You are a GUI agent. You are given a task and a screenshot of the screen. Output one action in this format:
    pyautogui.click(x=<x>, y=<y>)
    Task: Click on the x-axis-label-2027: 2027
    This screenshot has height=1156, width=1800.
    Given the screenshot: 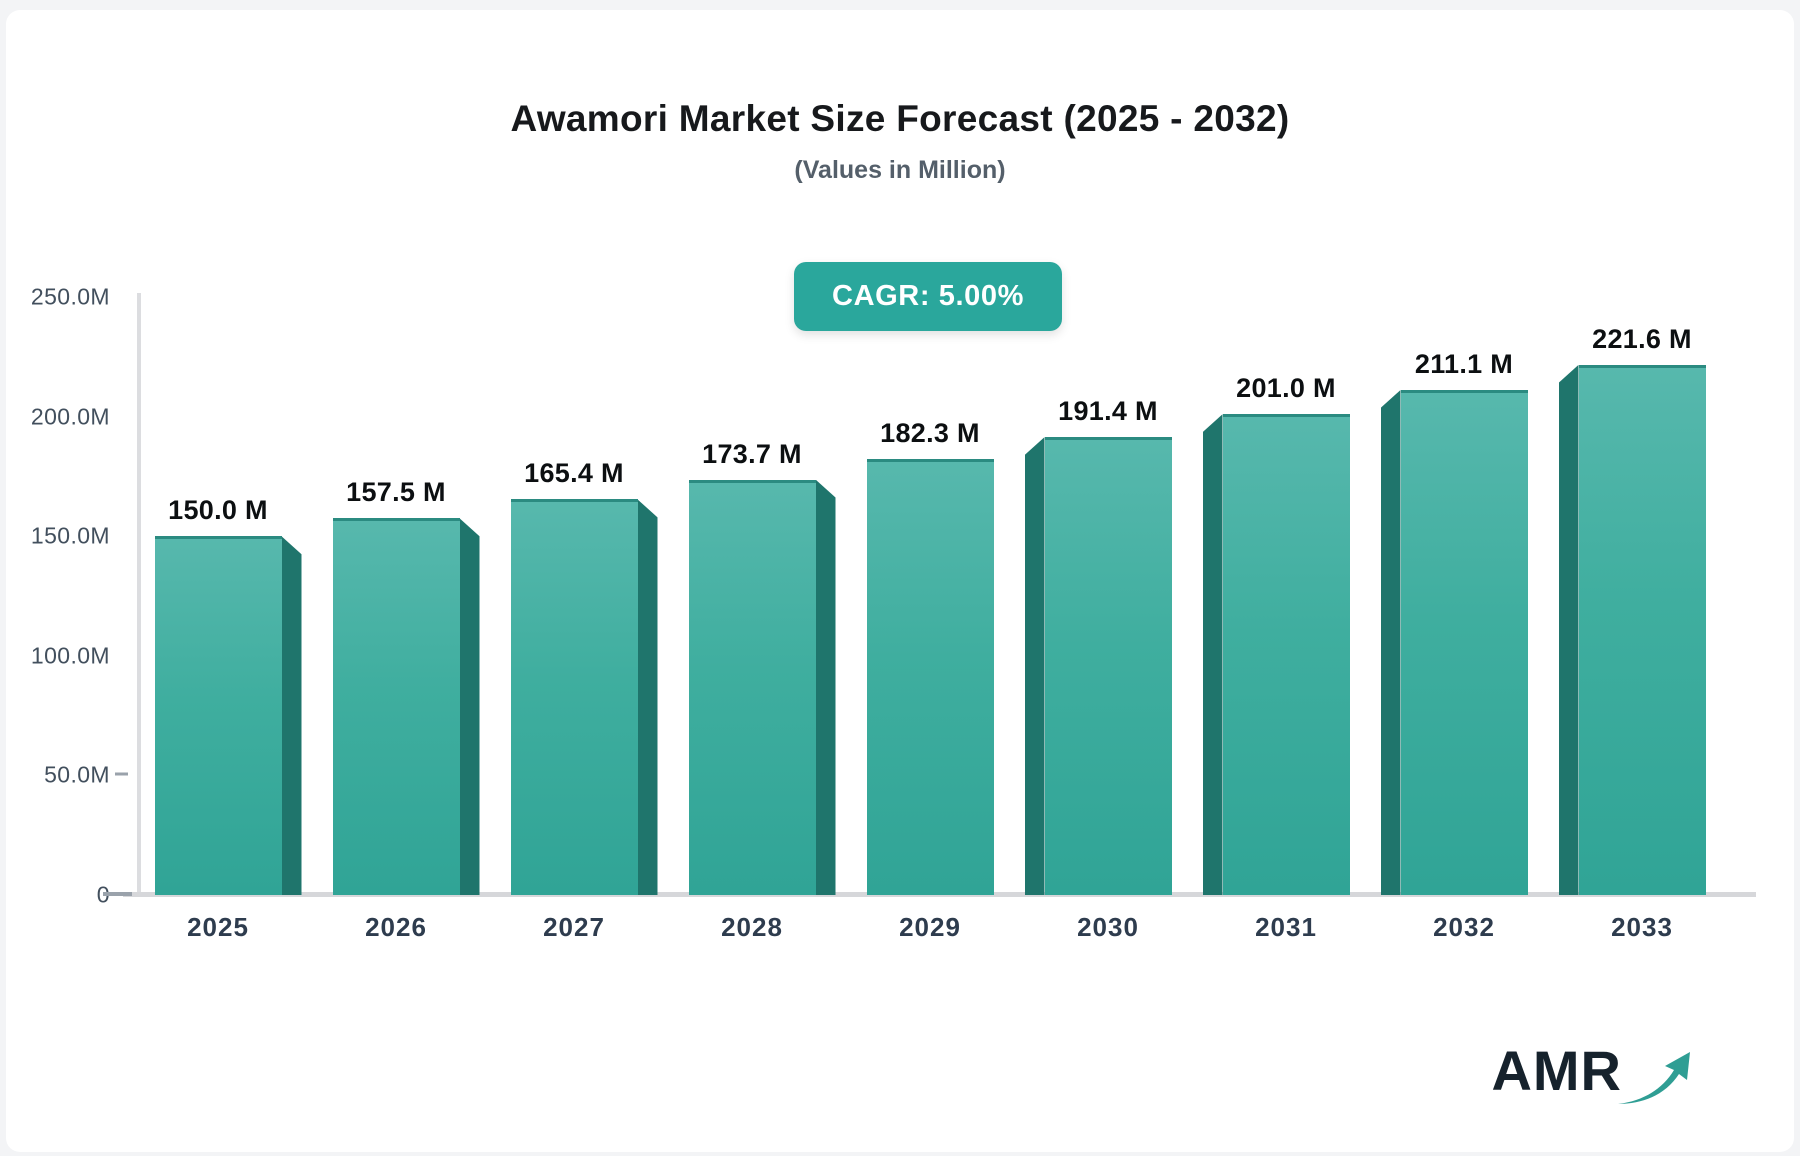 What is the action you would take?
    pyautogui.click(x=574, y=927)
    